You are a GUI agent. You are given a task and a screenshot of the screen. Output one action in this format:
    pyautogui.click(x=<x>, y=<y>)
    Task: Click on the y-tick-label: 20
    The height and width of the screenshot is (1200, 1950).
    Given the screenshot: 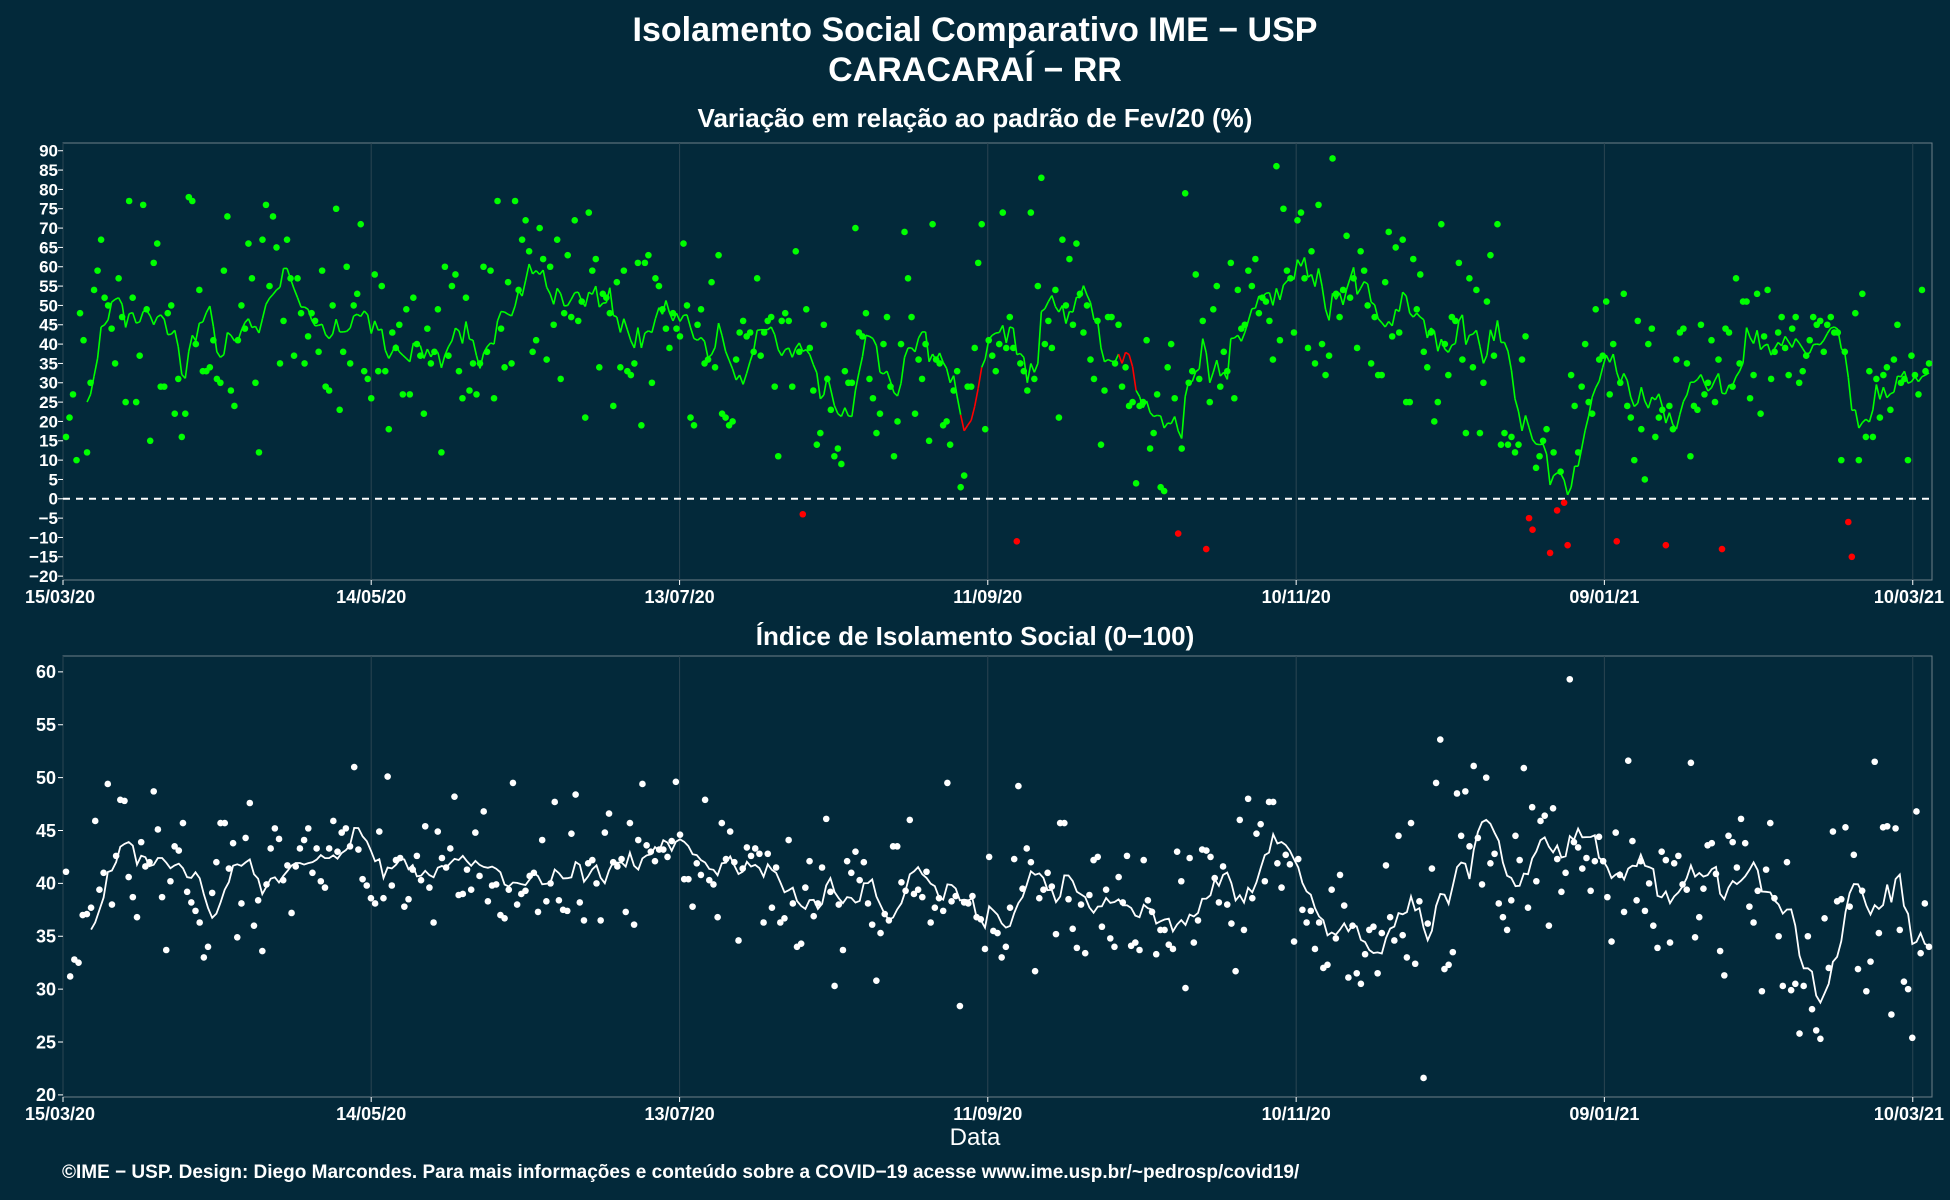 What is the action you would take?
    pyautogui.click(x=48, y=421)
    